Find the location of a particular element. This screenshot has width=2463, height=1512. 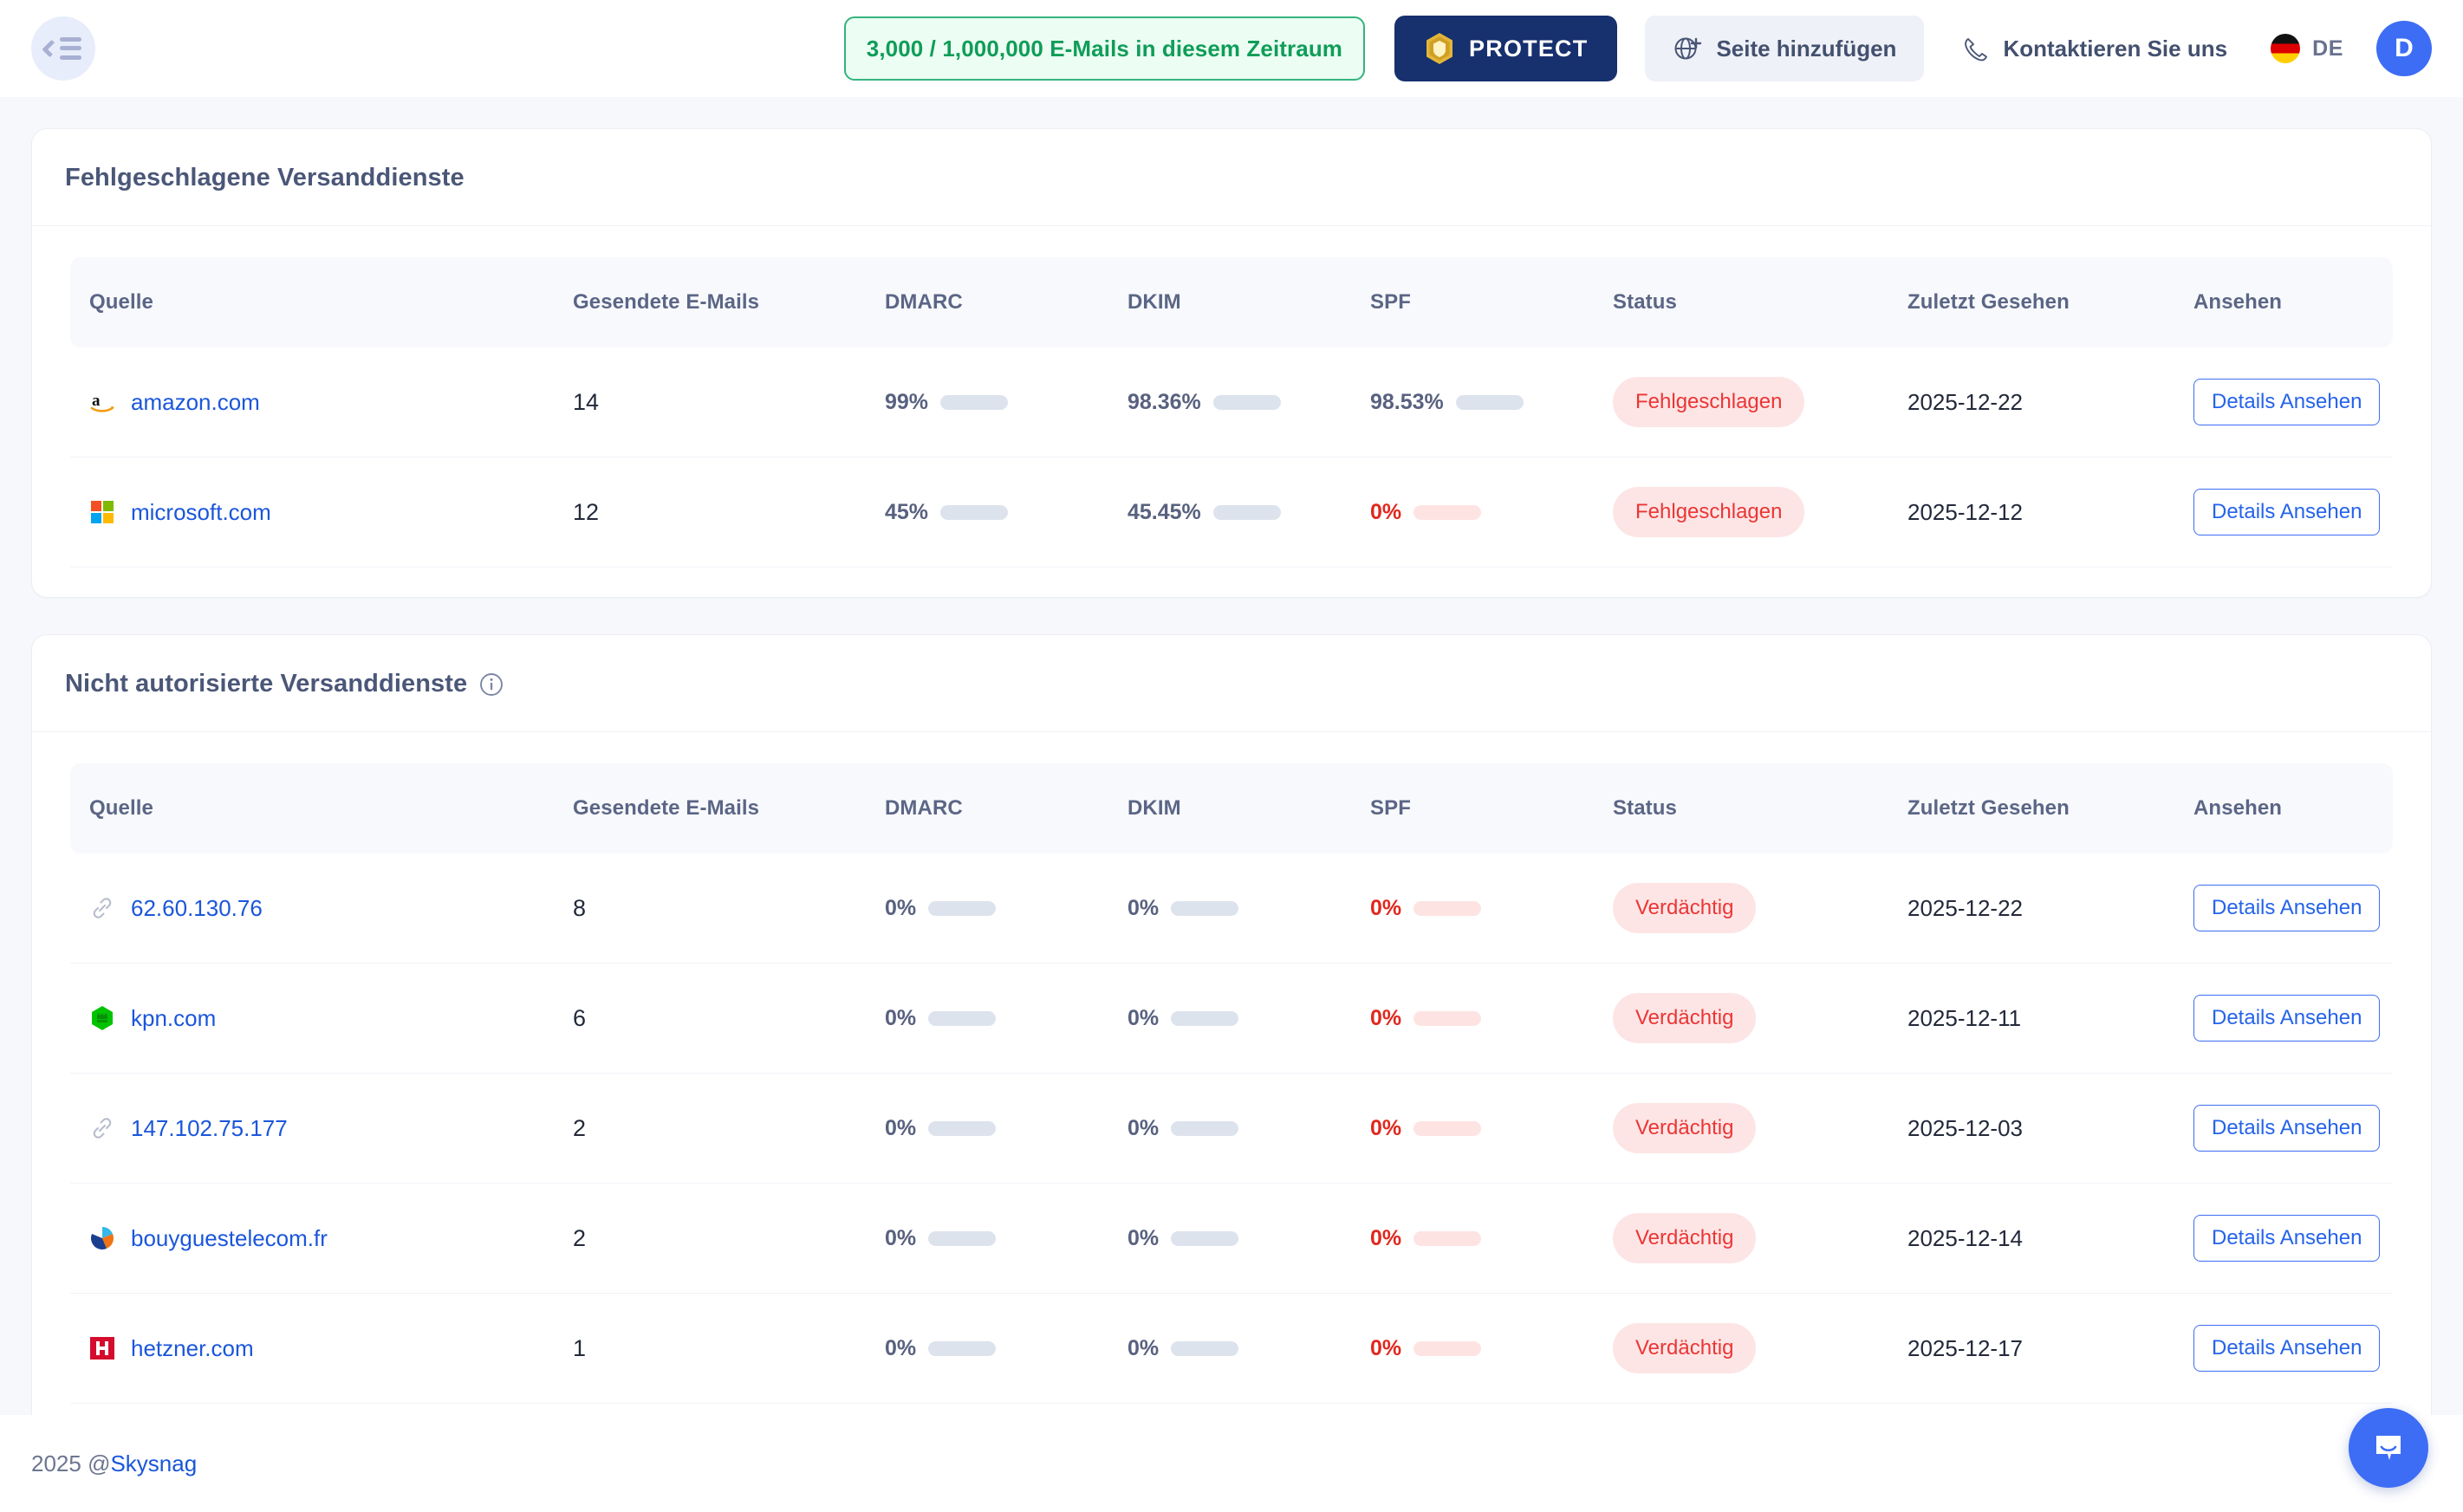

chat-bubble-icon is located at coordinates (2388, 1448).